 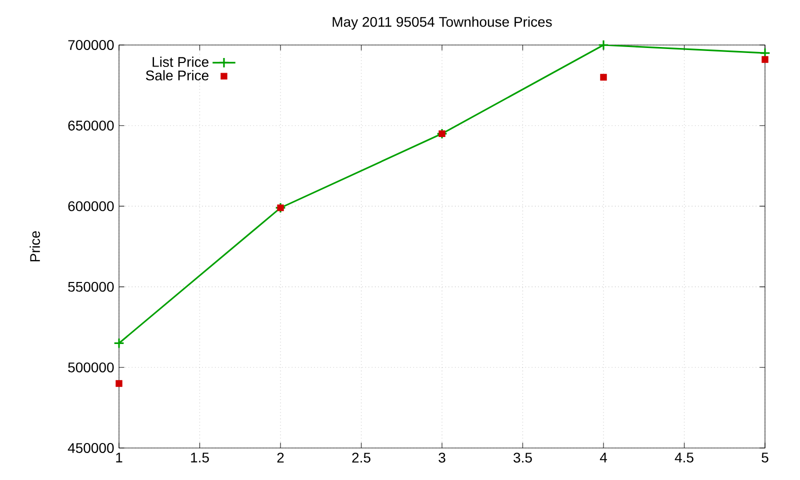 What do you see at coordinates (684, 457) in the screenshot?
I see `x-tick-label: 4.5` at bounding box center [684, 457].